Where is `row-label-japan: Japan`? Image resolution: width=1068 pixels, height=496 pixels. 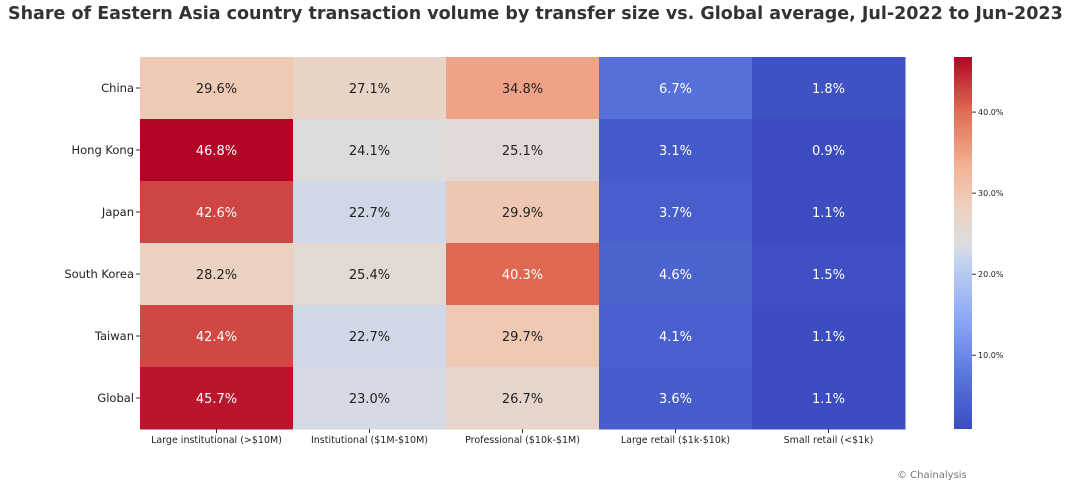
row-label-japan: Japan is located at coordinates (117, 212).